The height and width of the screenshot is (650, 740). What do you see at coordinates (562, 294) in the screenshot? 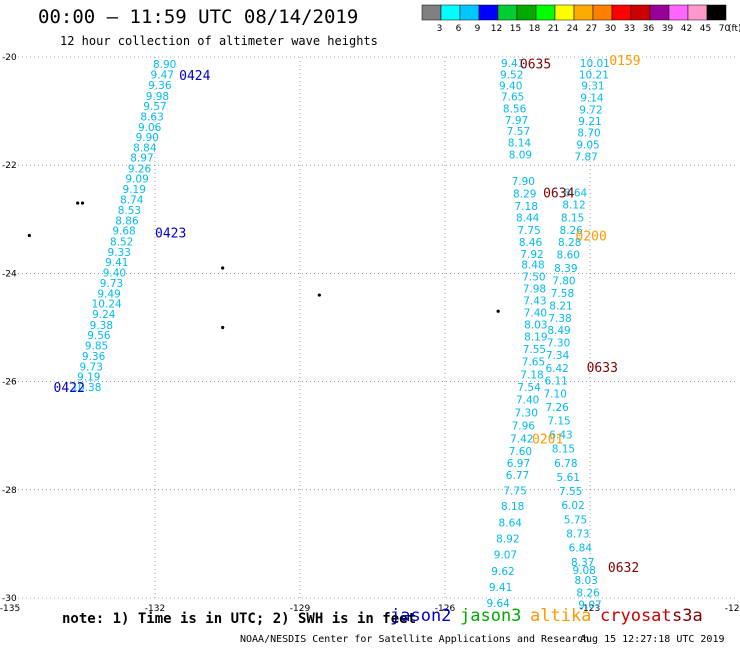
I see `wave-height-label: 7.58` at bounding box center [562, 294].